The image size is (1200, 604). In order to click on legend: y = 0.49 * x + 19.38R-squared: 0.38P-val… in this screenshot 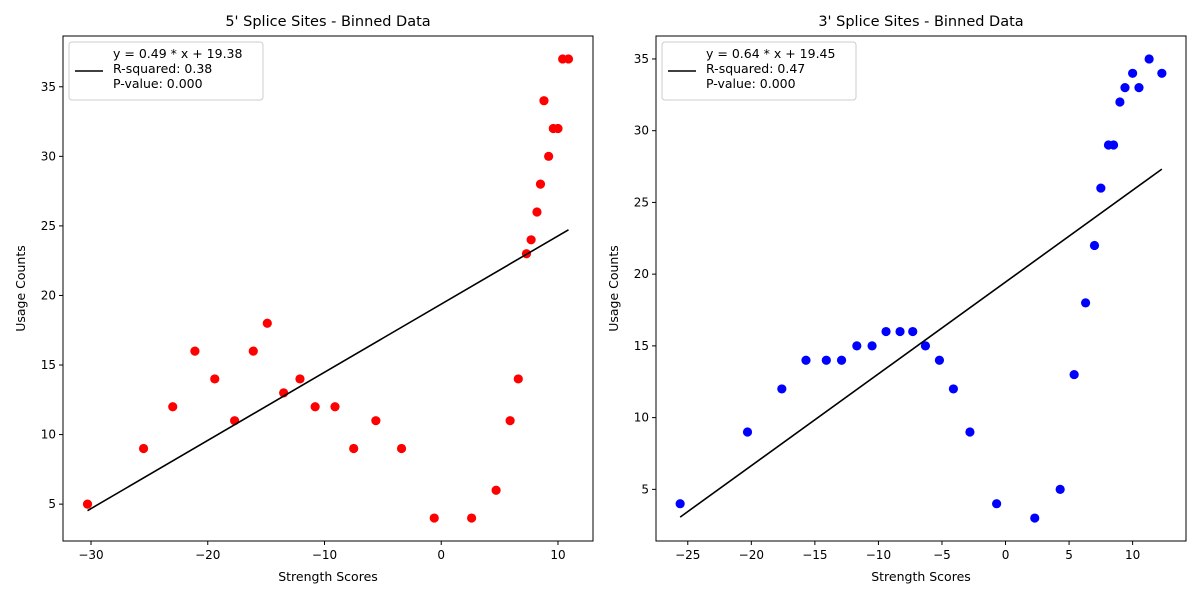, I will do `click(166, 71)`.